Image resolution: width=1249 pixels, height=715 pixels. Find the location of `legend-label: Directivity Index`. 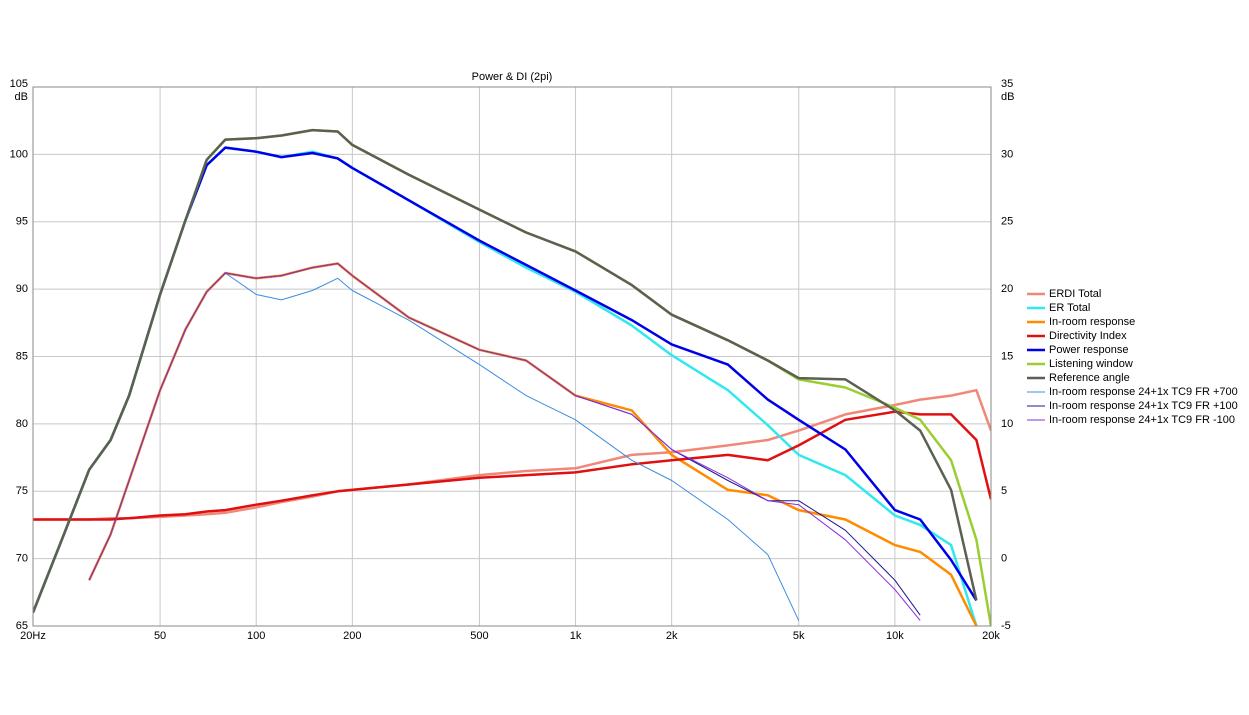

legend-label: Directivity Index is located at coordinates (1088, 336).